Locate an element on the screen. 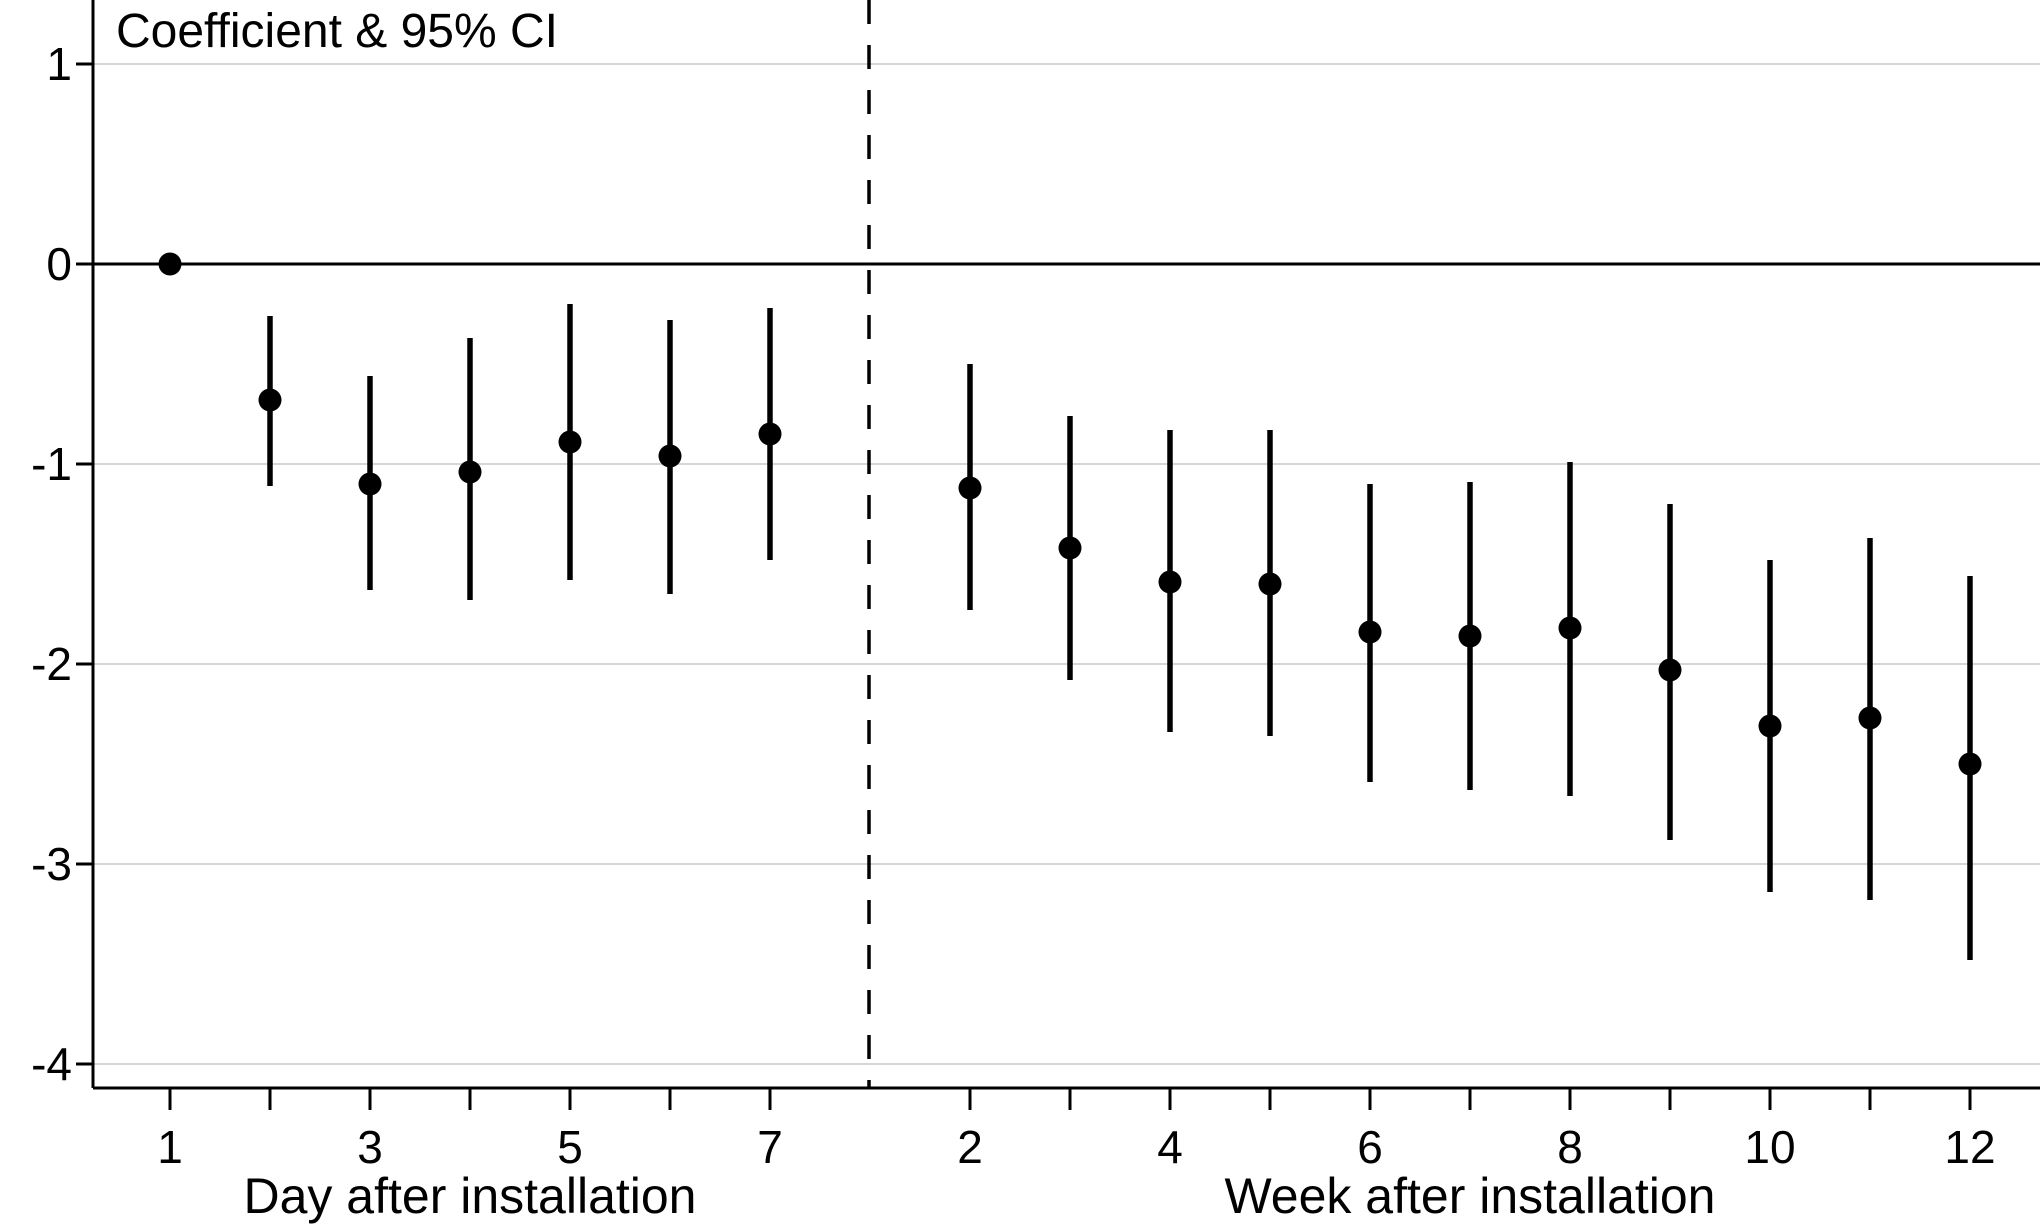  x-tick-label: 12 is located at coordinates (1969, 1147).